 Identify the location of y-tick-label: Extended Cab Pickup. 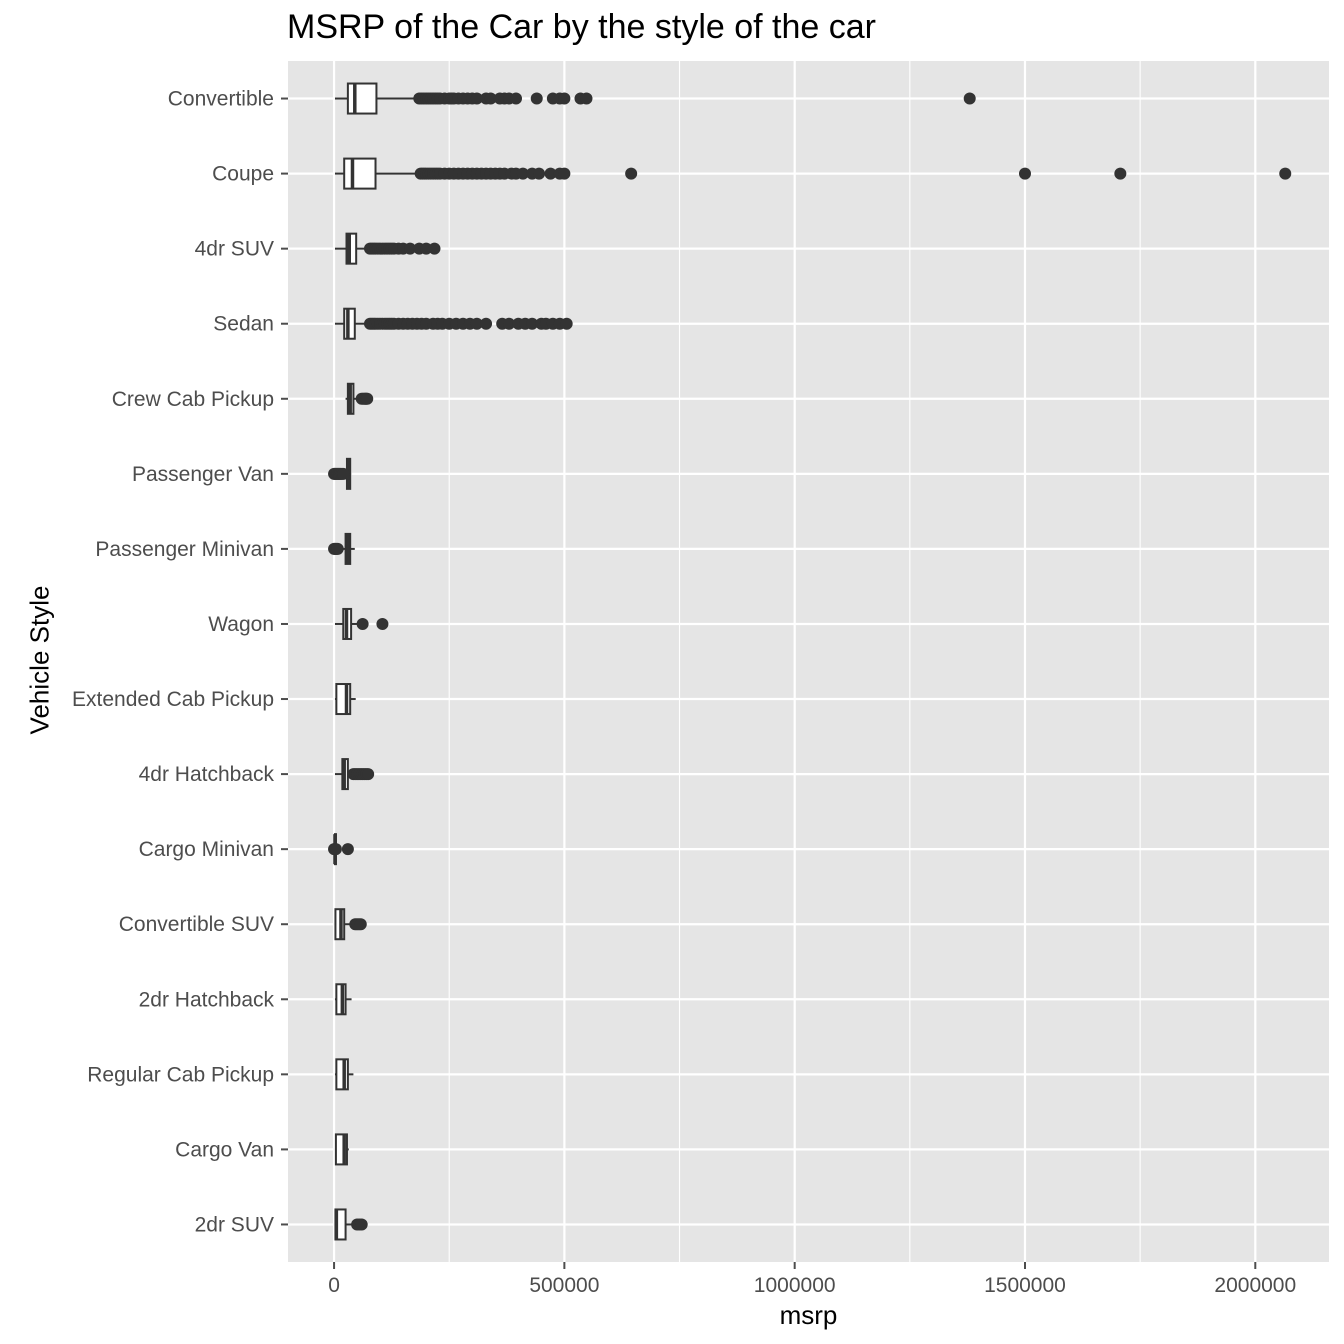
(173, 699).